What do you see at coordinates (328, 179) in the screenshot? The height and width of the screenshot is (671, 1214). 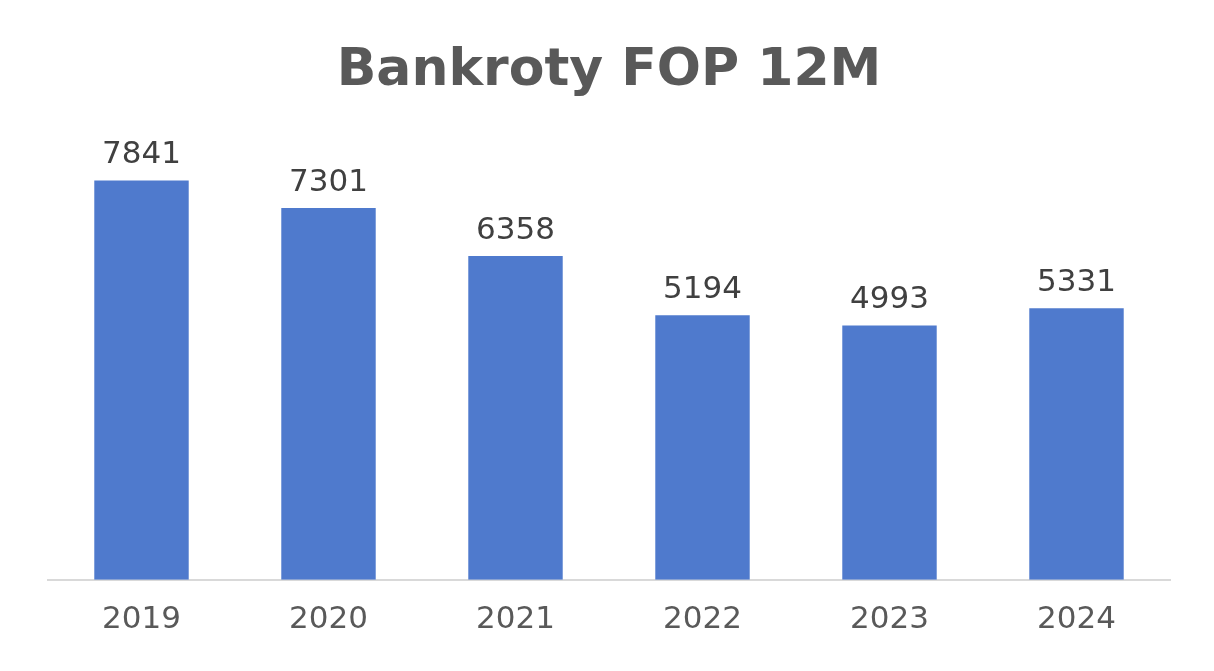 I see `data-label: 7301` at bounding box center [328, 179].